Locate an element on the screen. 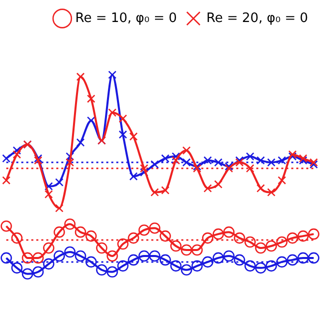 The height and width of the screenshot is (320, 320). legend-label: Re = 10, φ₀ = 0 is located at coordinates (126, 18).